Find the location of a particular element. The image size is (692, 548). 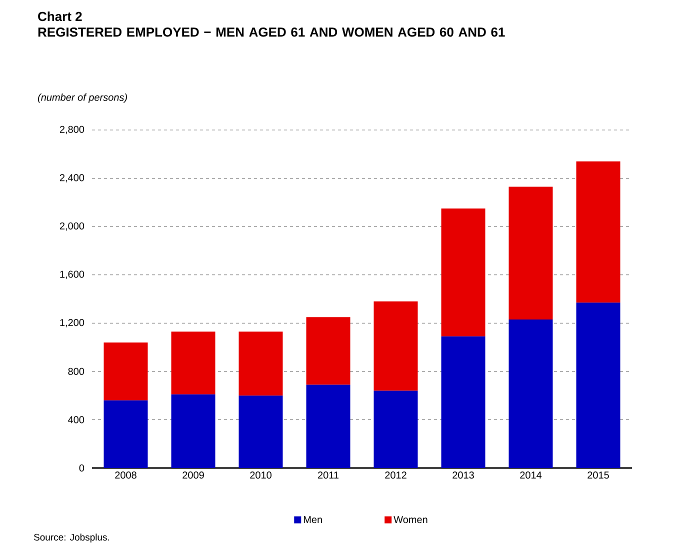

y-tick-label: 400 is located at coordinates (76, 420).